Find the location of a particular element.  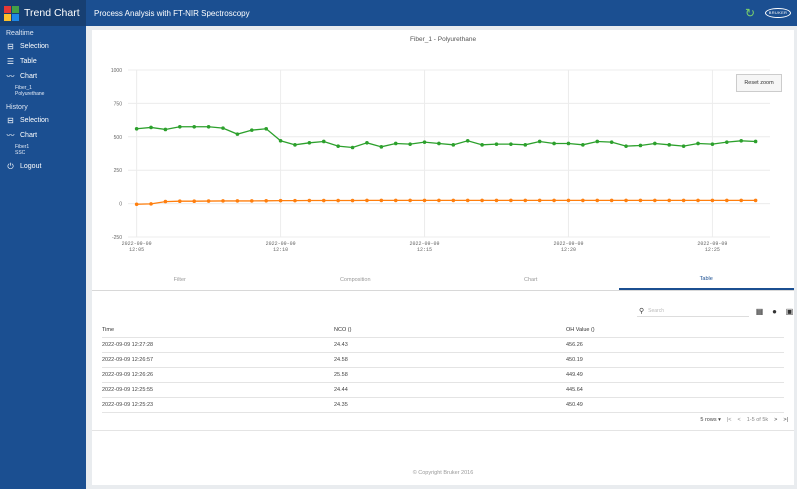

column-header: OH Value () is located at coordinates (580, 330).